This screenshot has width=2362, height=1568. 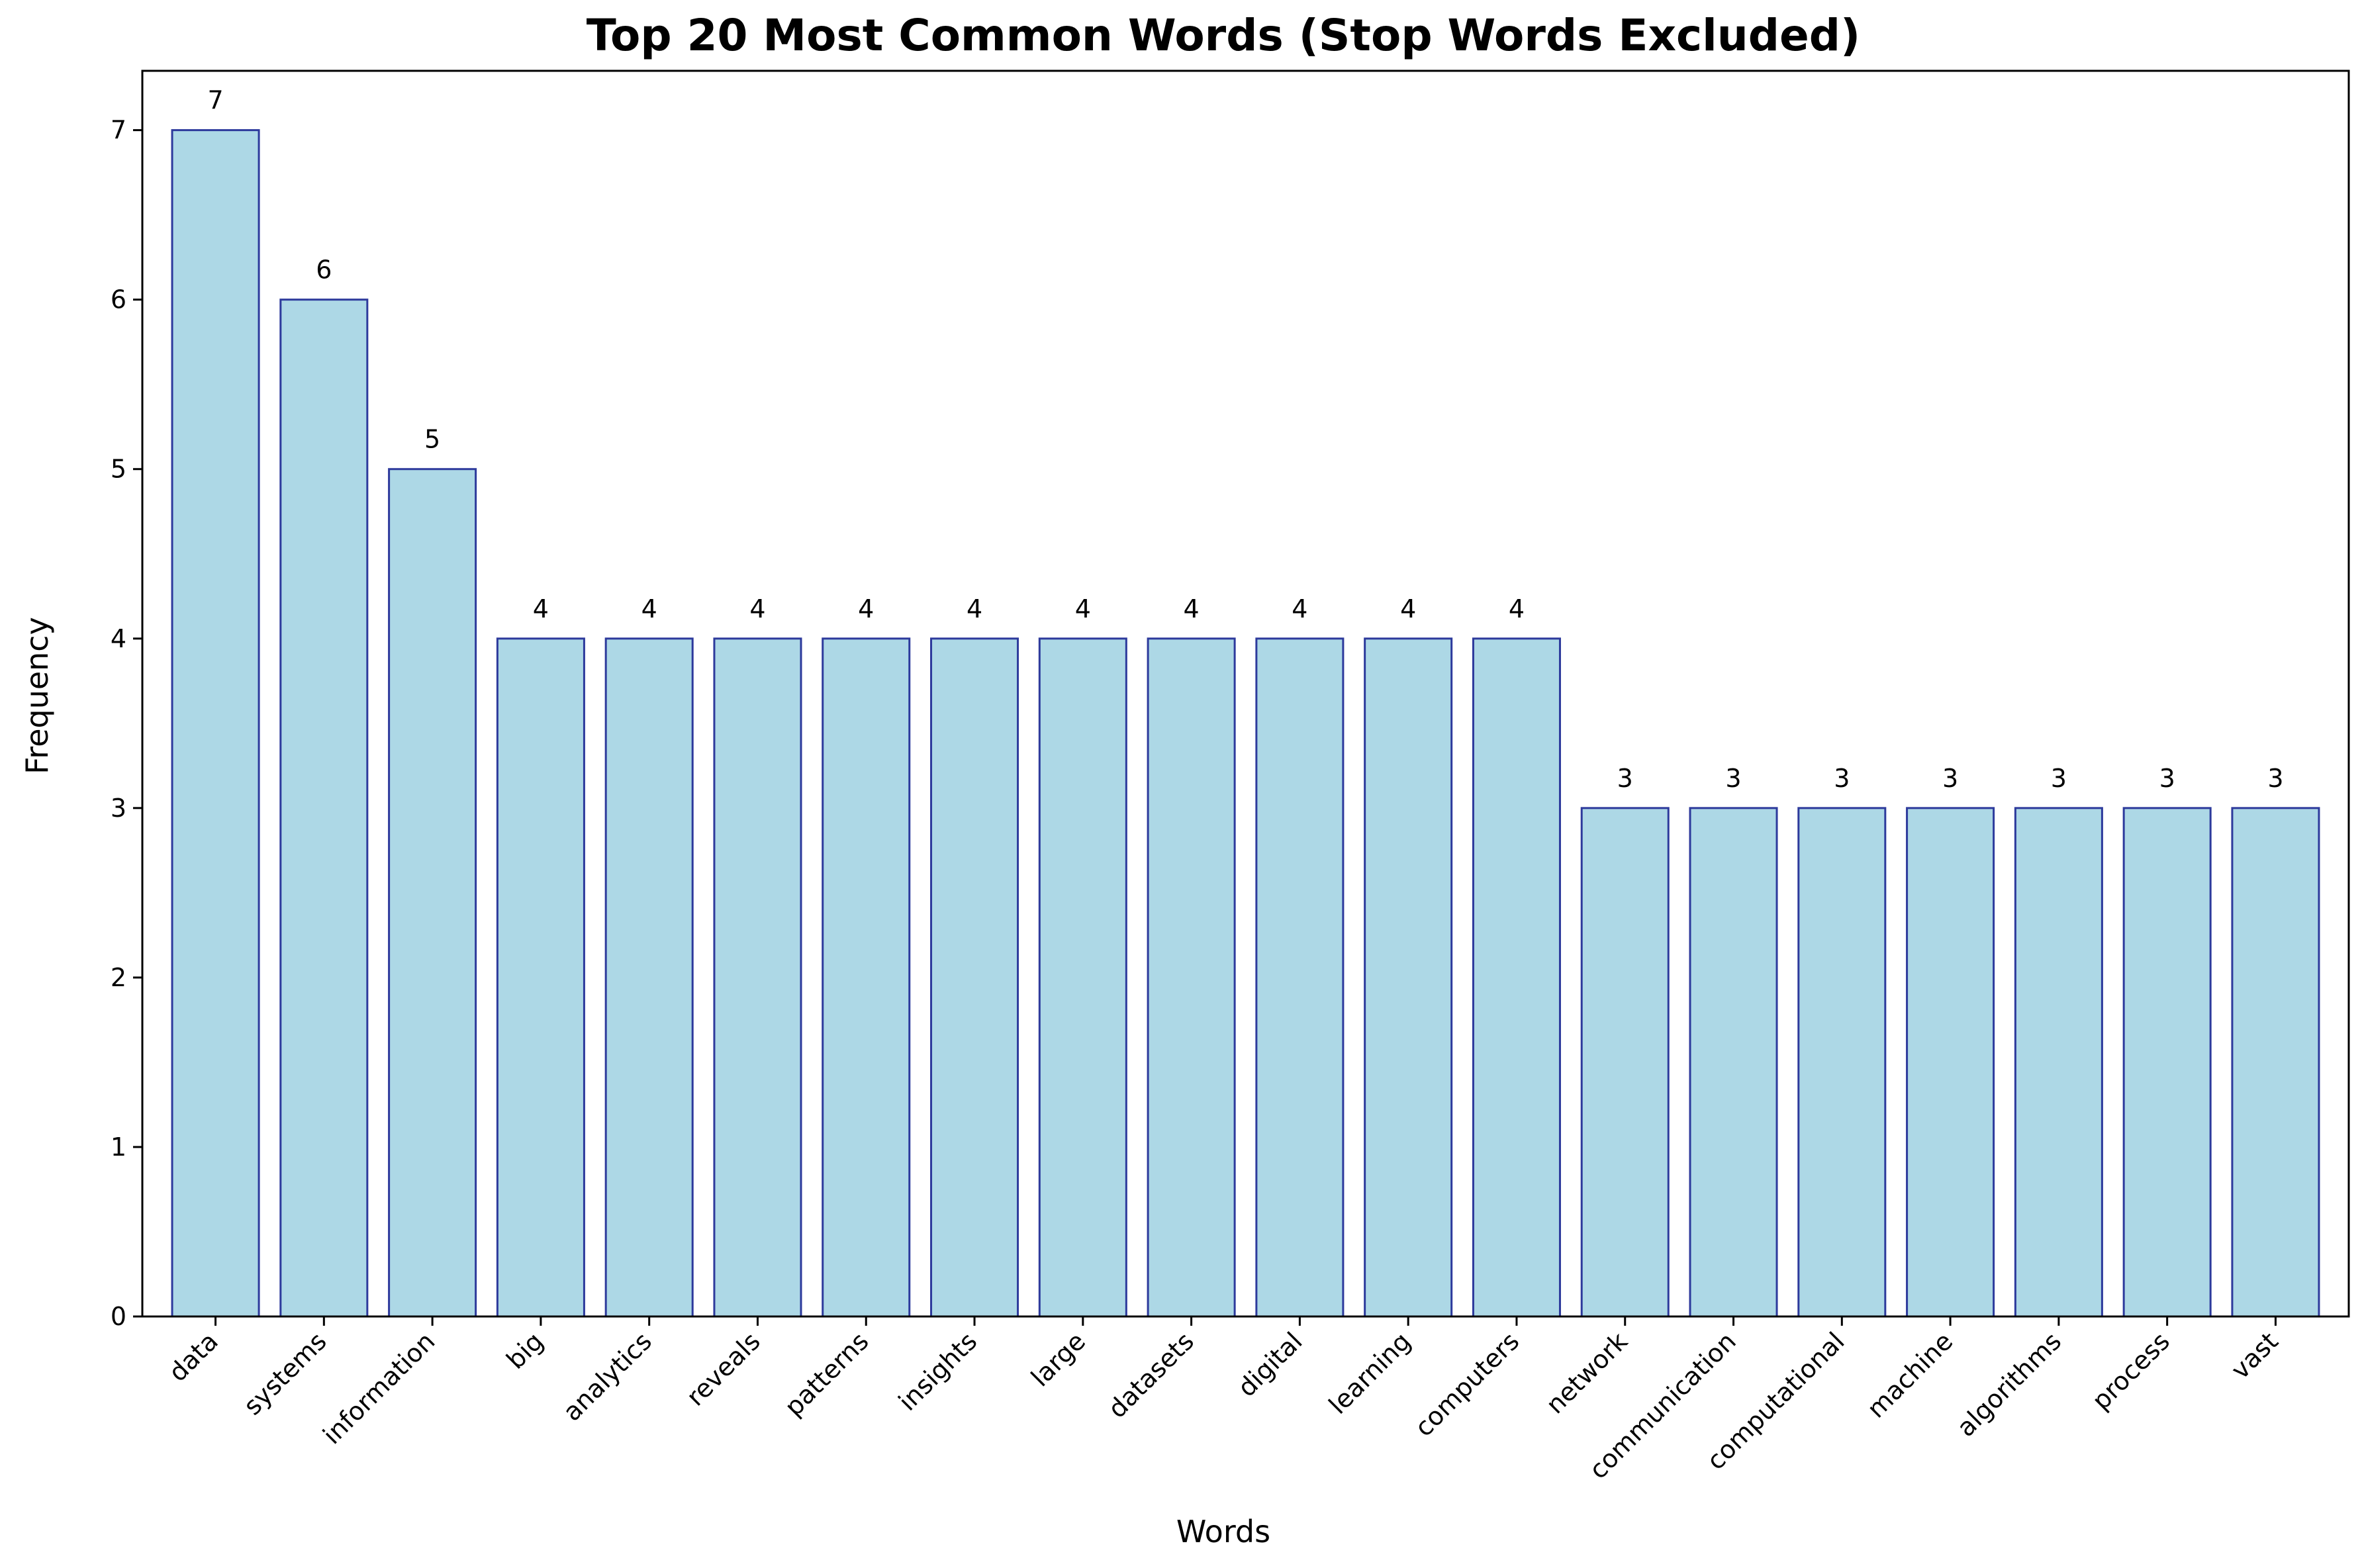 I want to click on bar-process, so click(x=2167, y=1062).